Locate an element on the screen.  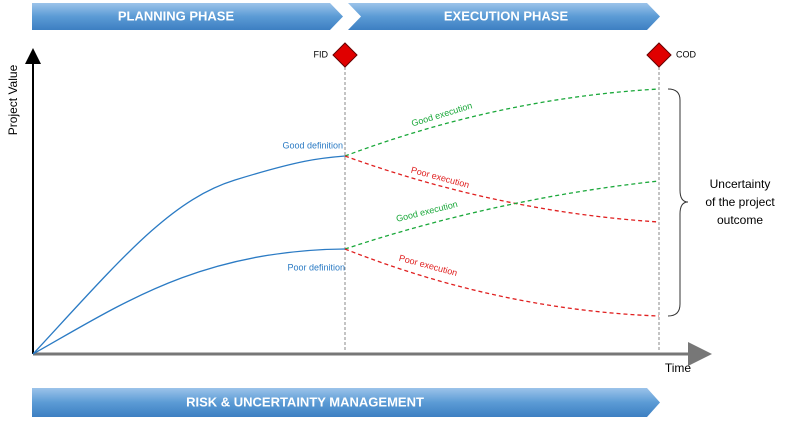
curve-label: Good definition is located at coordinates (312, 145).